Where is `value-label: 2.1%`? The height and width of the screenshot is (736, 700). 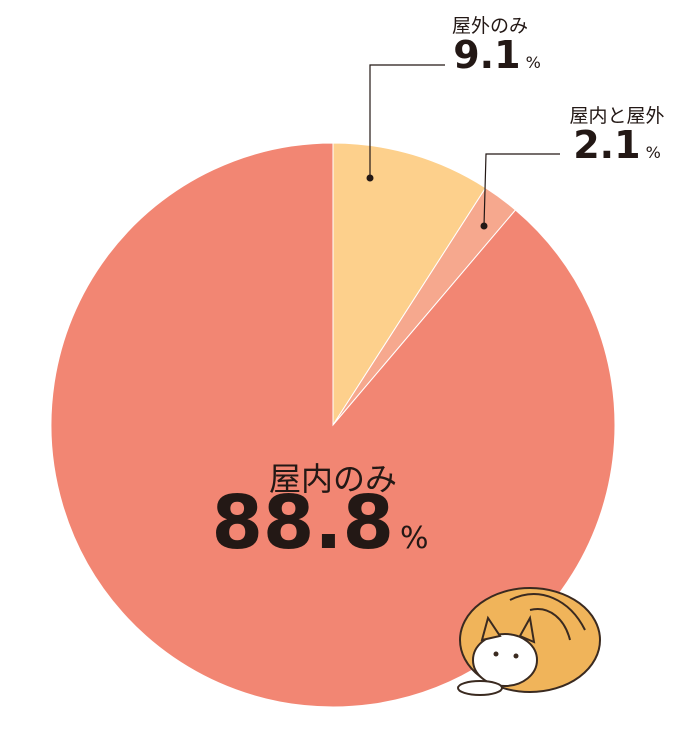
value-label: 2.1% is located at coordinates (617, 145).